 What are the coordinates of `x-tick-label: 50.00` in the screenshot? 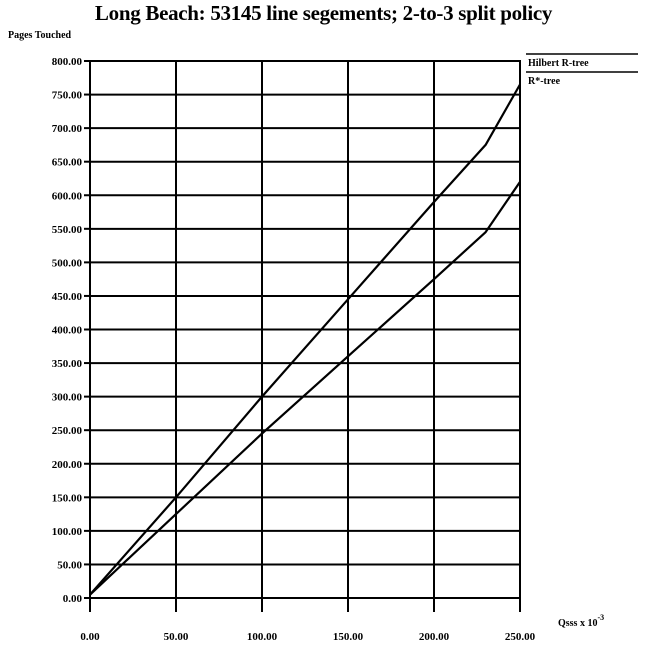 It's located at (176, 637).